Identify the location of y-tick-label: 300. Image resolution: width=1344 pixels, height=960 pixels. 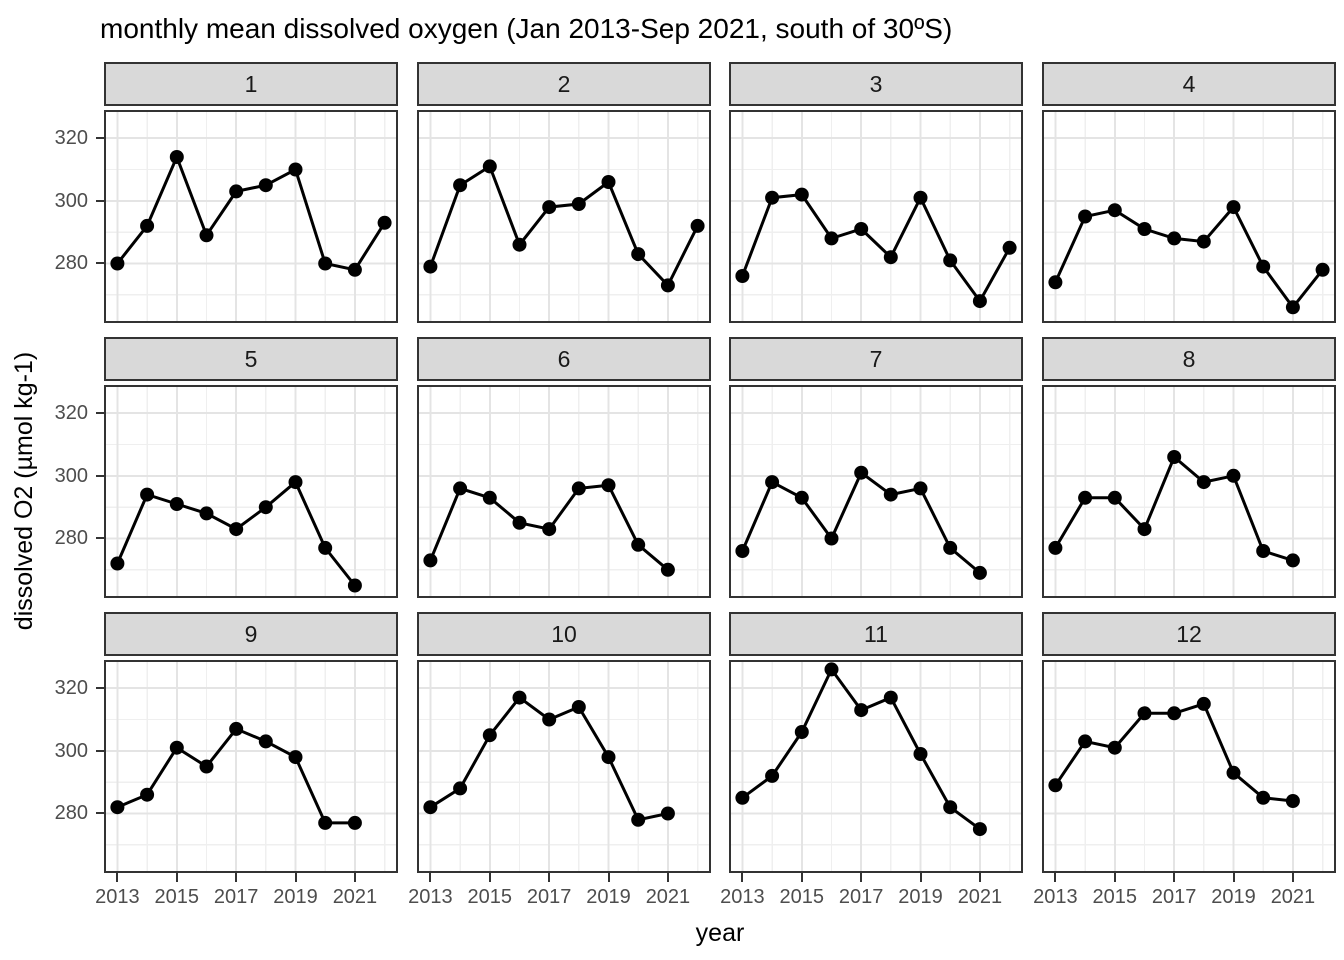
(71, 475).